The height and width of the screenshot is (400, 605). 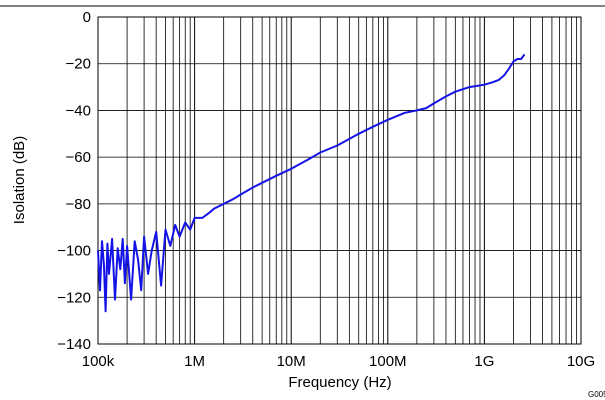 What do you see at coordinates (596, 394) in the screenshot?
I see `figure-code-label: G005` at bounding box center [596, 394].